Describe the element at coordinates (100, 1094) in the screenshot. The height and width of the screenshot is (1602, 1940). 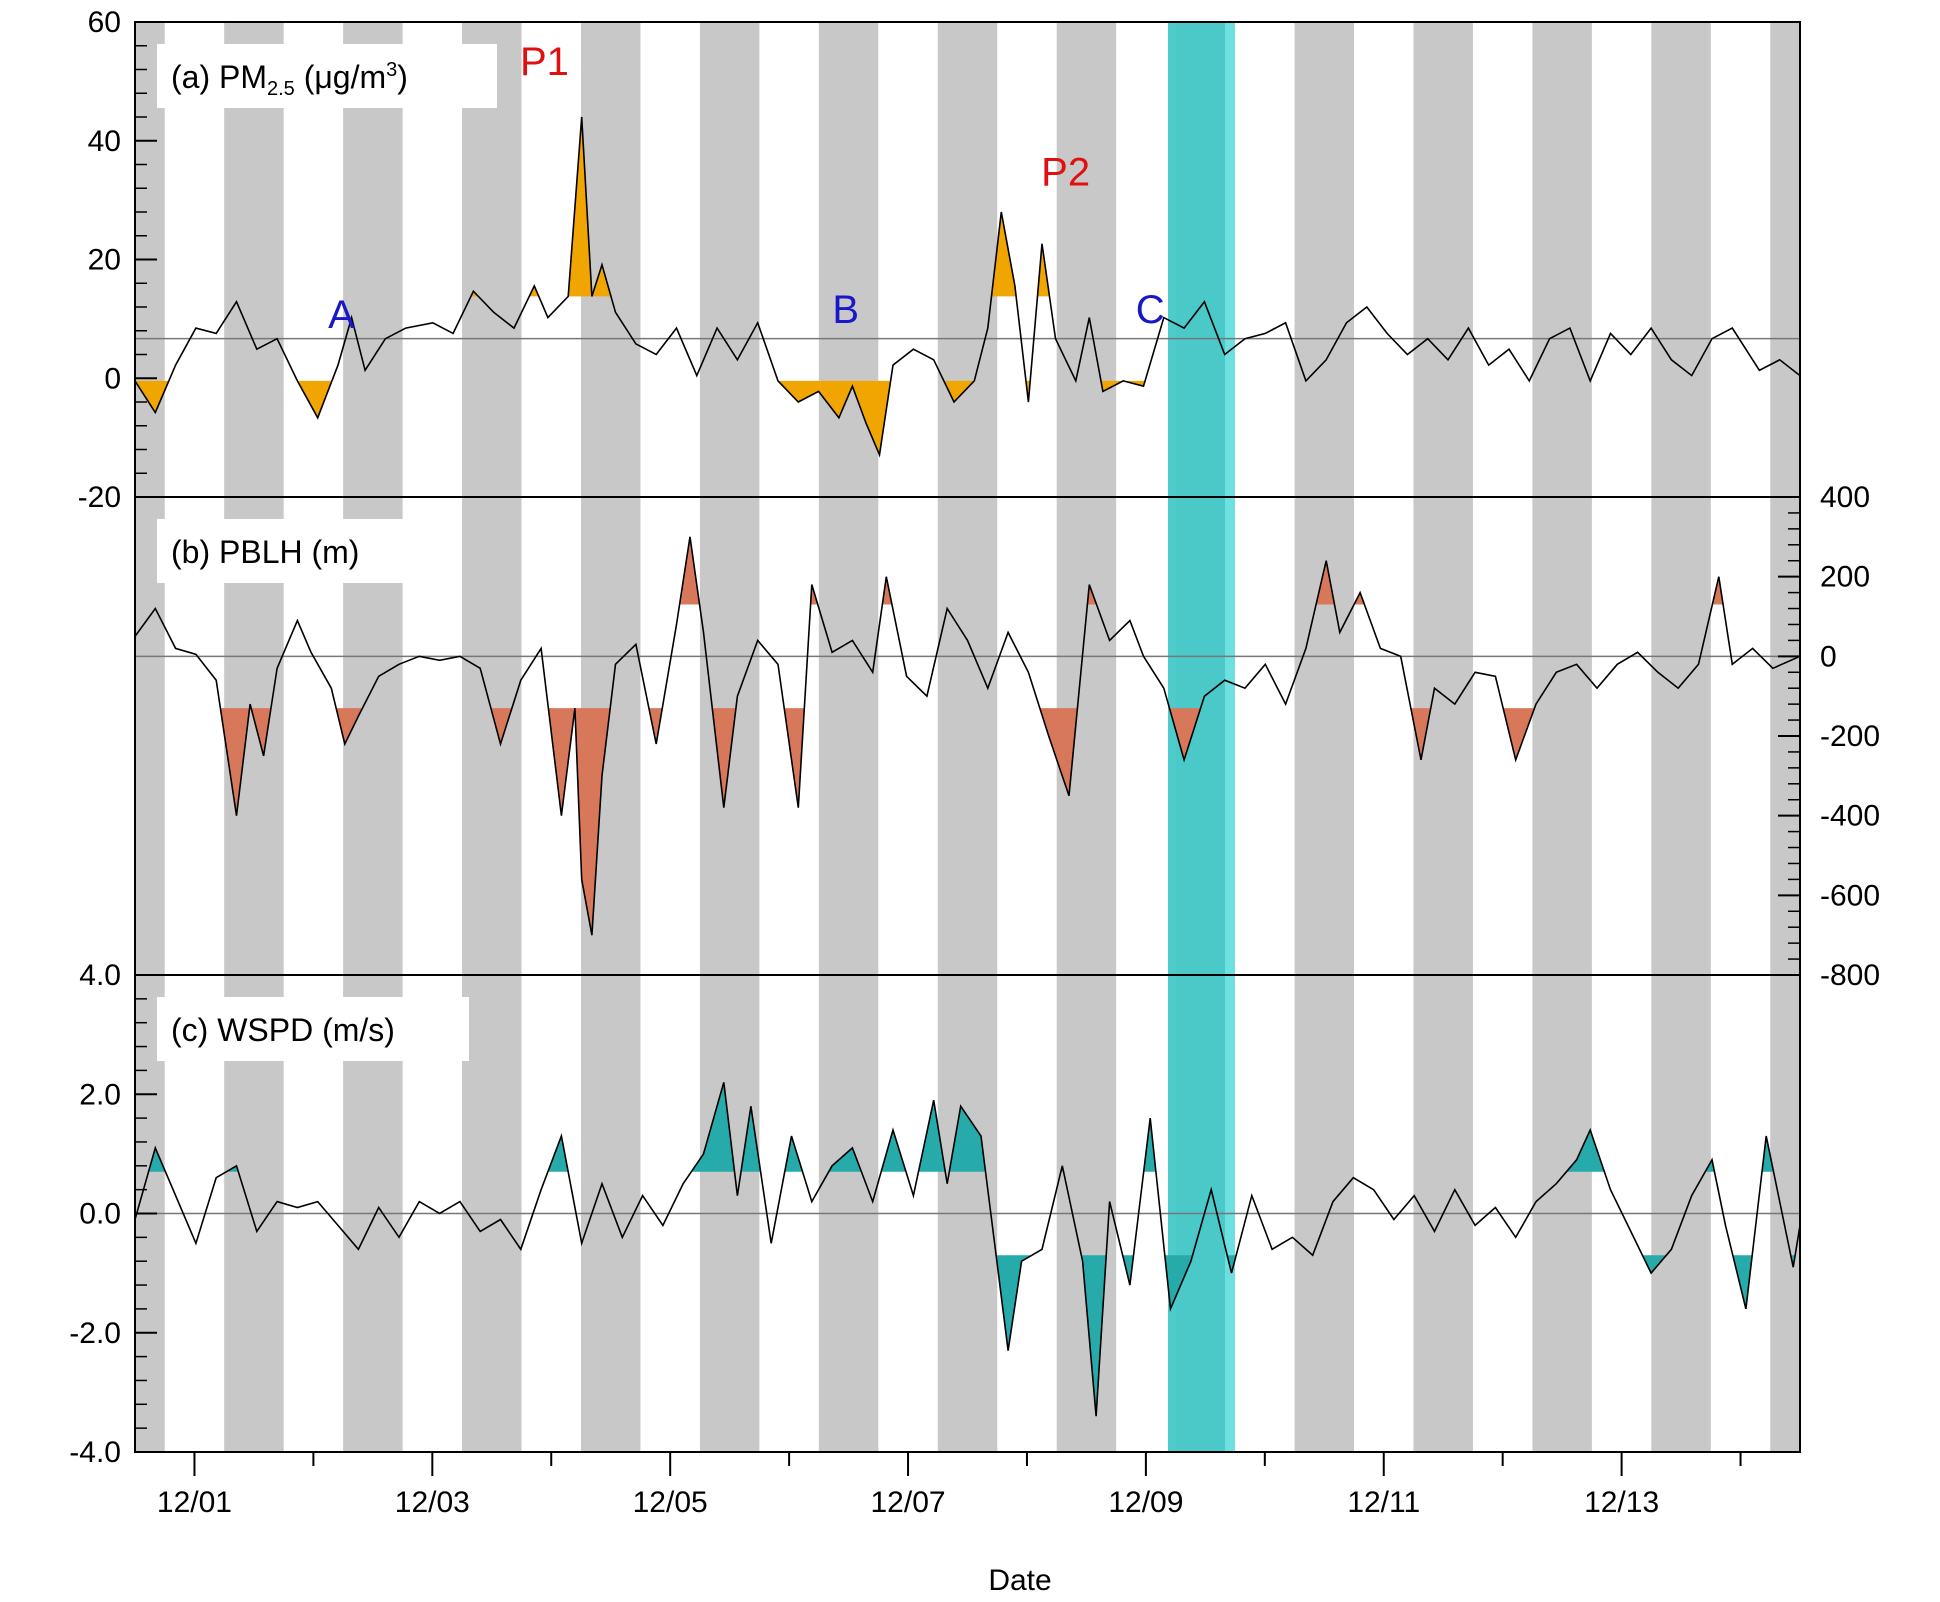
I see `y-tick-label: 2.0` at that location.